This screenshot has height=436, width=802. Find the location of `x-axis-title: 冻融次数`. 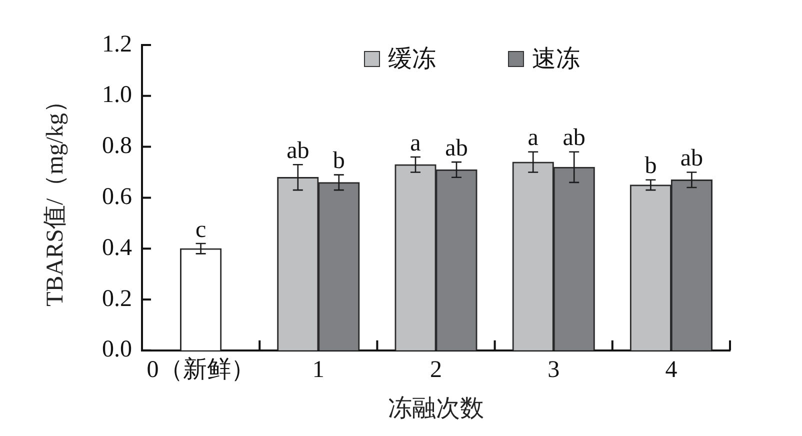

x-axis-title: 冻融次数 is located at coordinates (436, 408).